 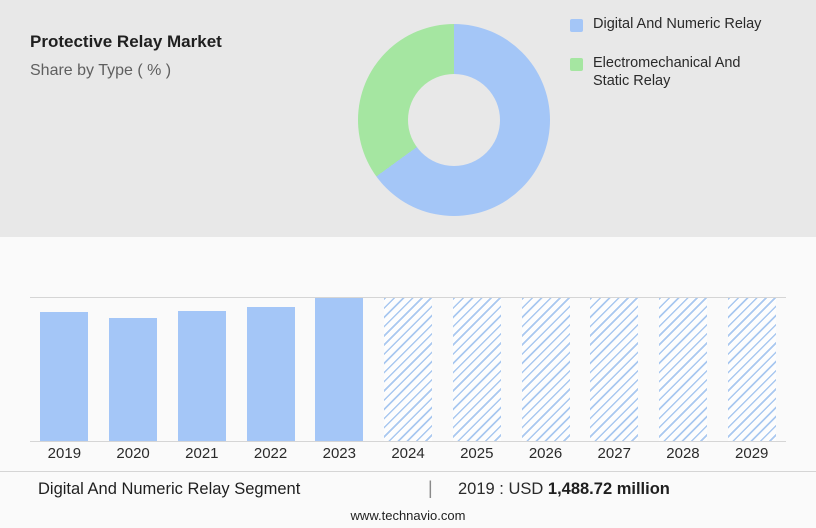 I want to click on x-label-2026: 2026, so click(x=545, y=453).